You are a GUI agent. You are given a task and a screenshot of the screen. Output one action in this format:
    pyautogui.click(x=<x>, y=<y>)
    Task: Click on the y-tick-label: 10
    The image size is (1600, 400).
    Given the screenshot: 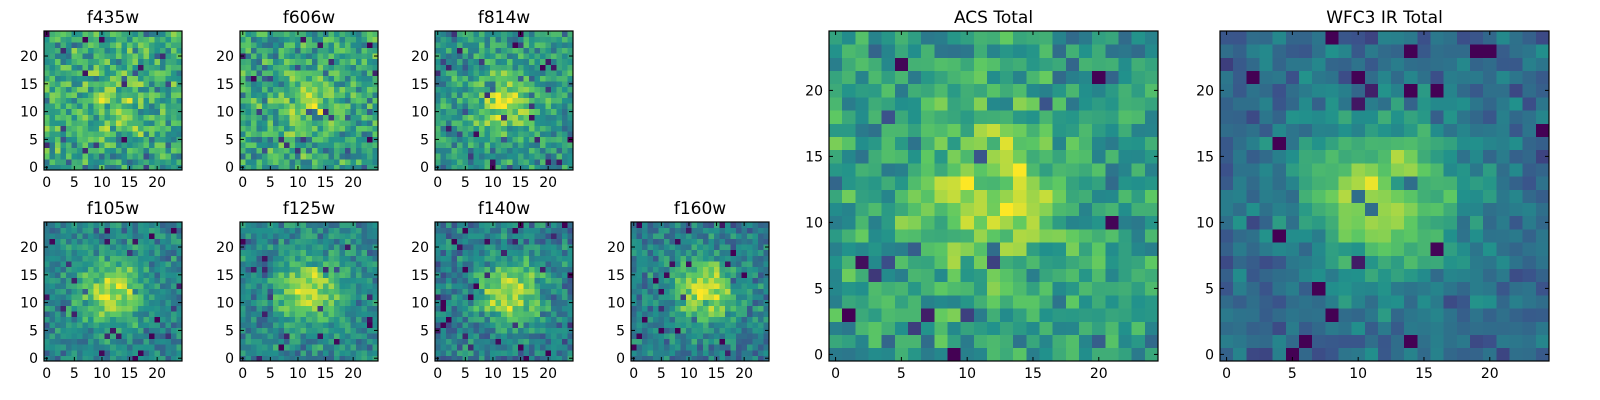 What is the action you would take?
    pyautogui.click(x=225, y=113)
    